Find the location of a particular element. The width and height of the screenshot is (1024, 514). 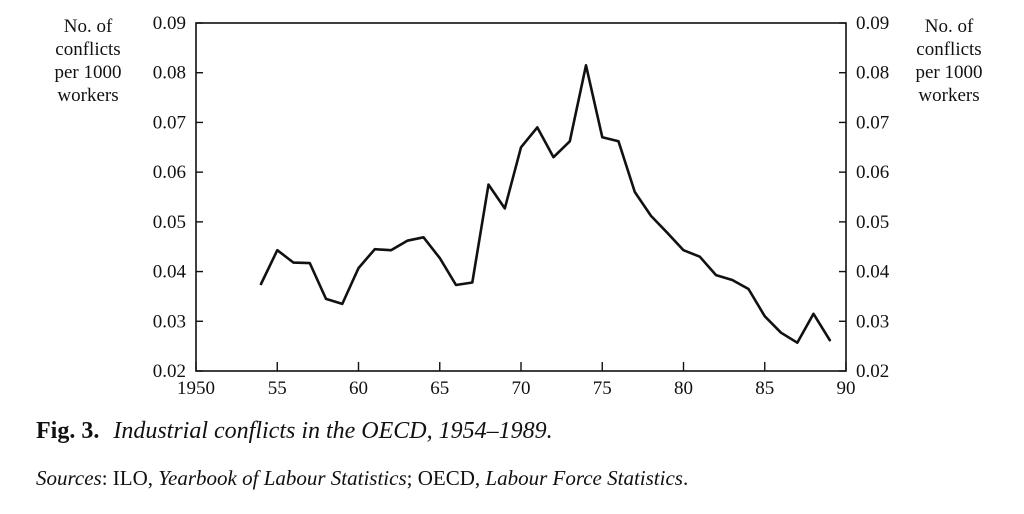

left-y-axis: 0.02 0.03 0.04 0.05 0.06 0.07 0.08 0.09 is located at coordinates (178, 197).